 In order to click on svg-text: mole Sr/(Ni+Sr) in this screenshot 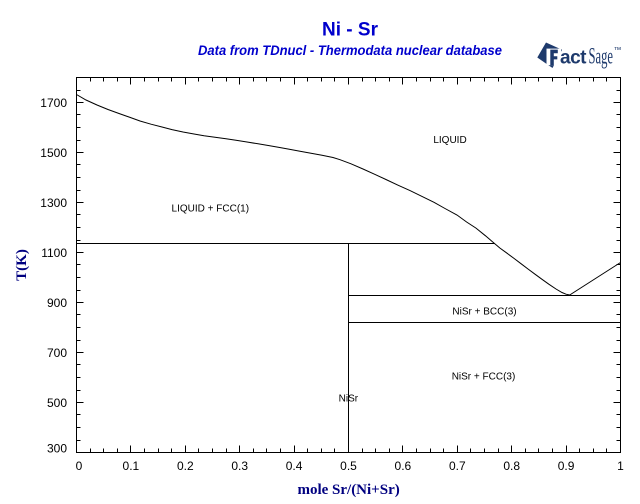, I will do `click(348, 490)`.